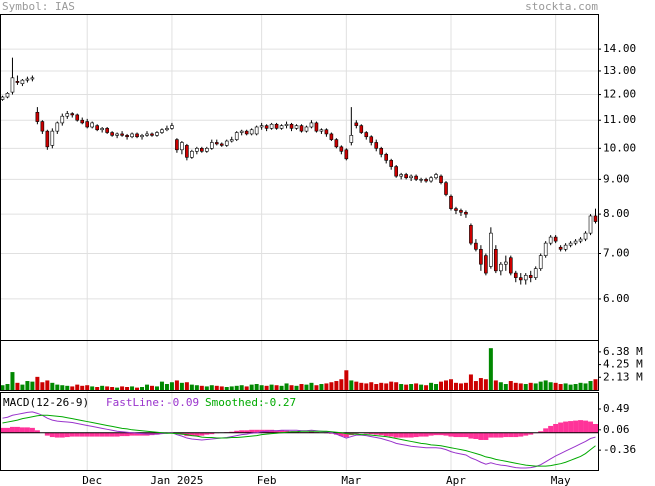 The image size is (655, 486). What do you see at coordinates (46, 402) in the screenshot?
I see `macd-title: MACD(12-26-9)` at bounding box center [46, 402].